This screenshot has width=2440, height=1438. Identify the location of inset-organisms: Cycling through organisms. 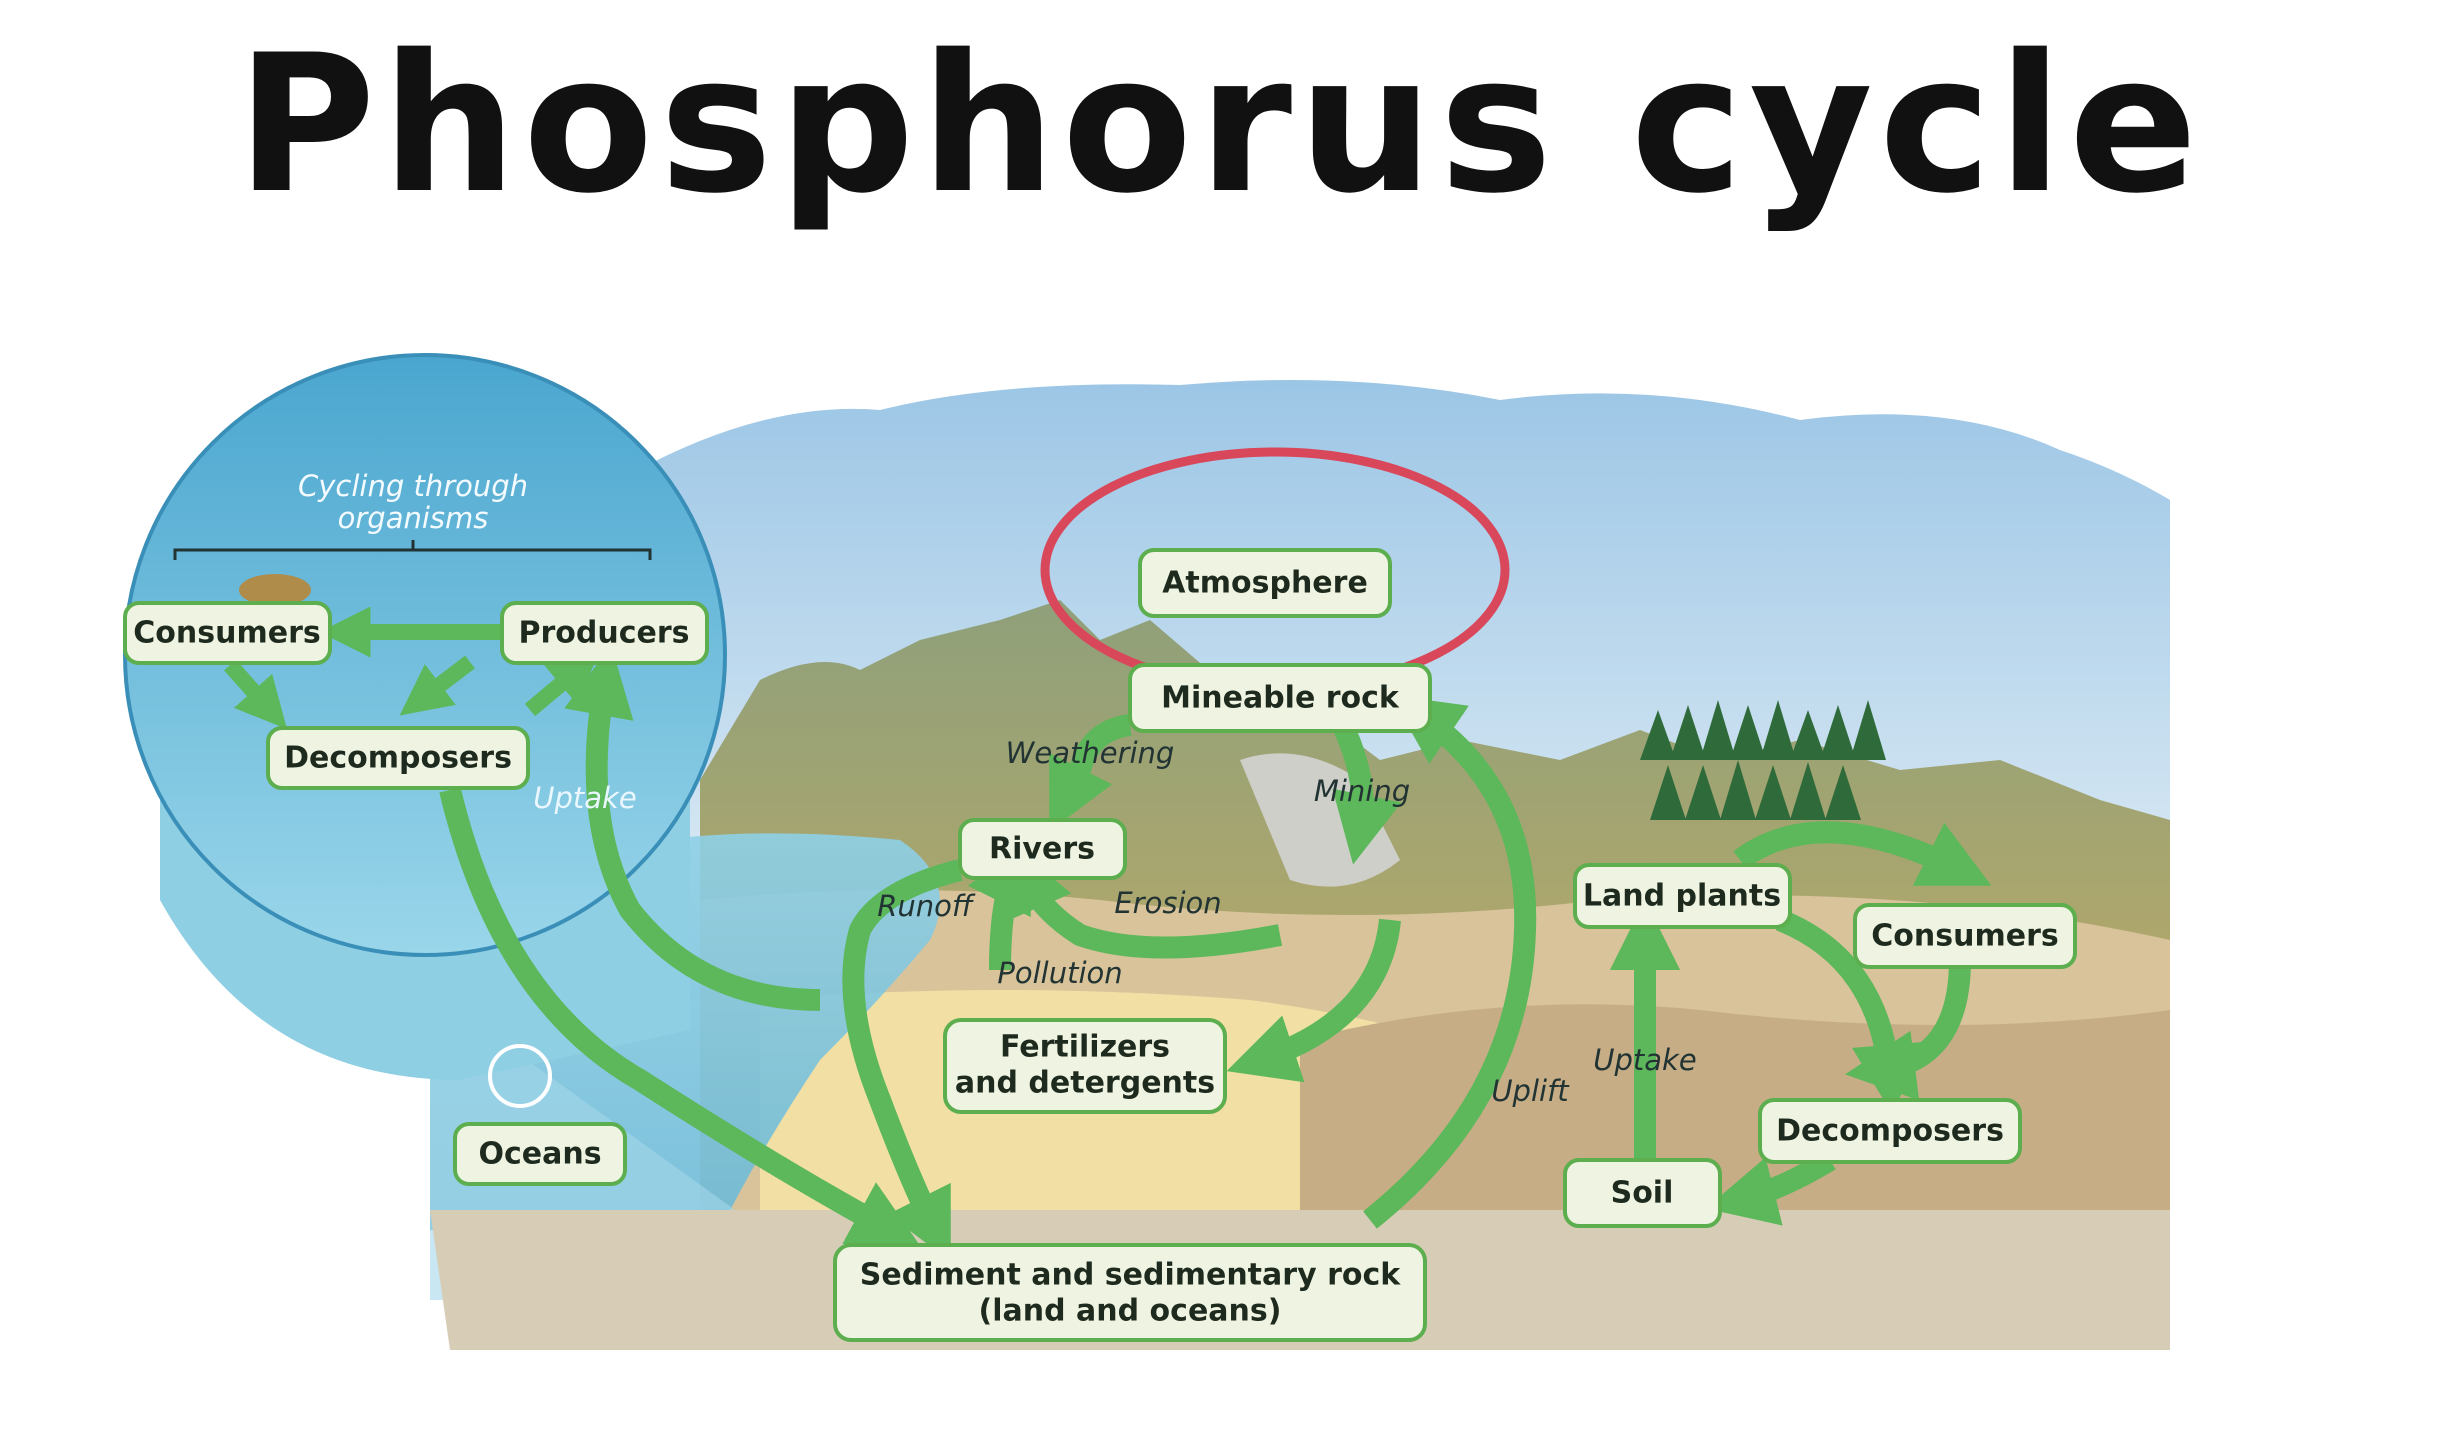
(425, 730).